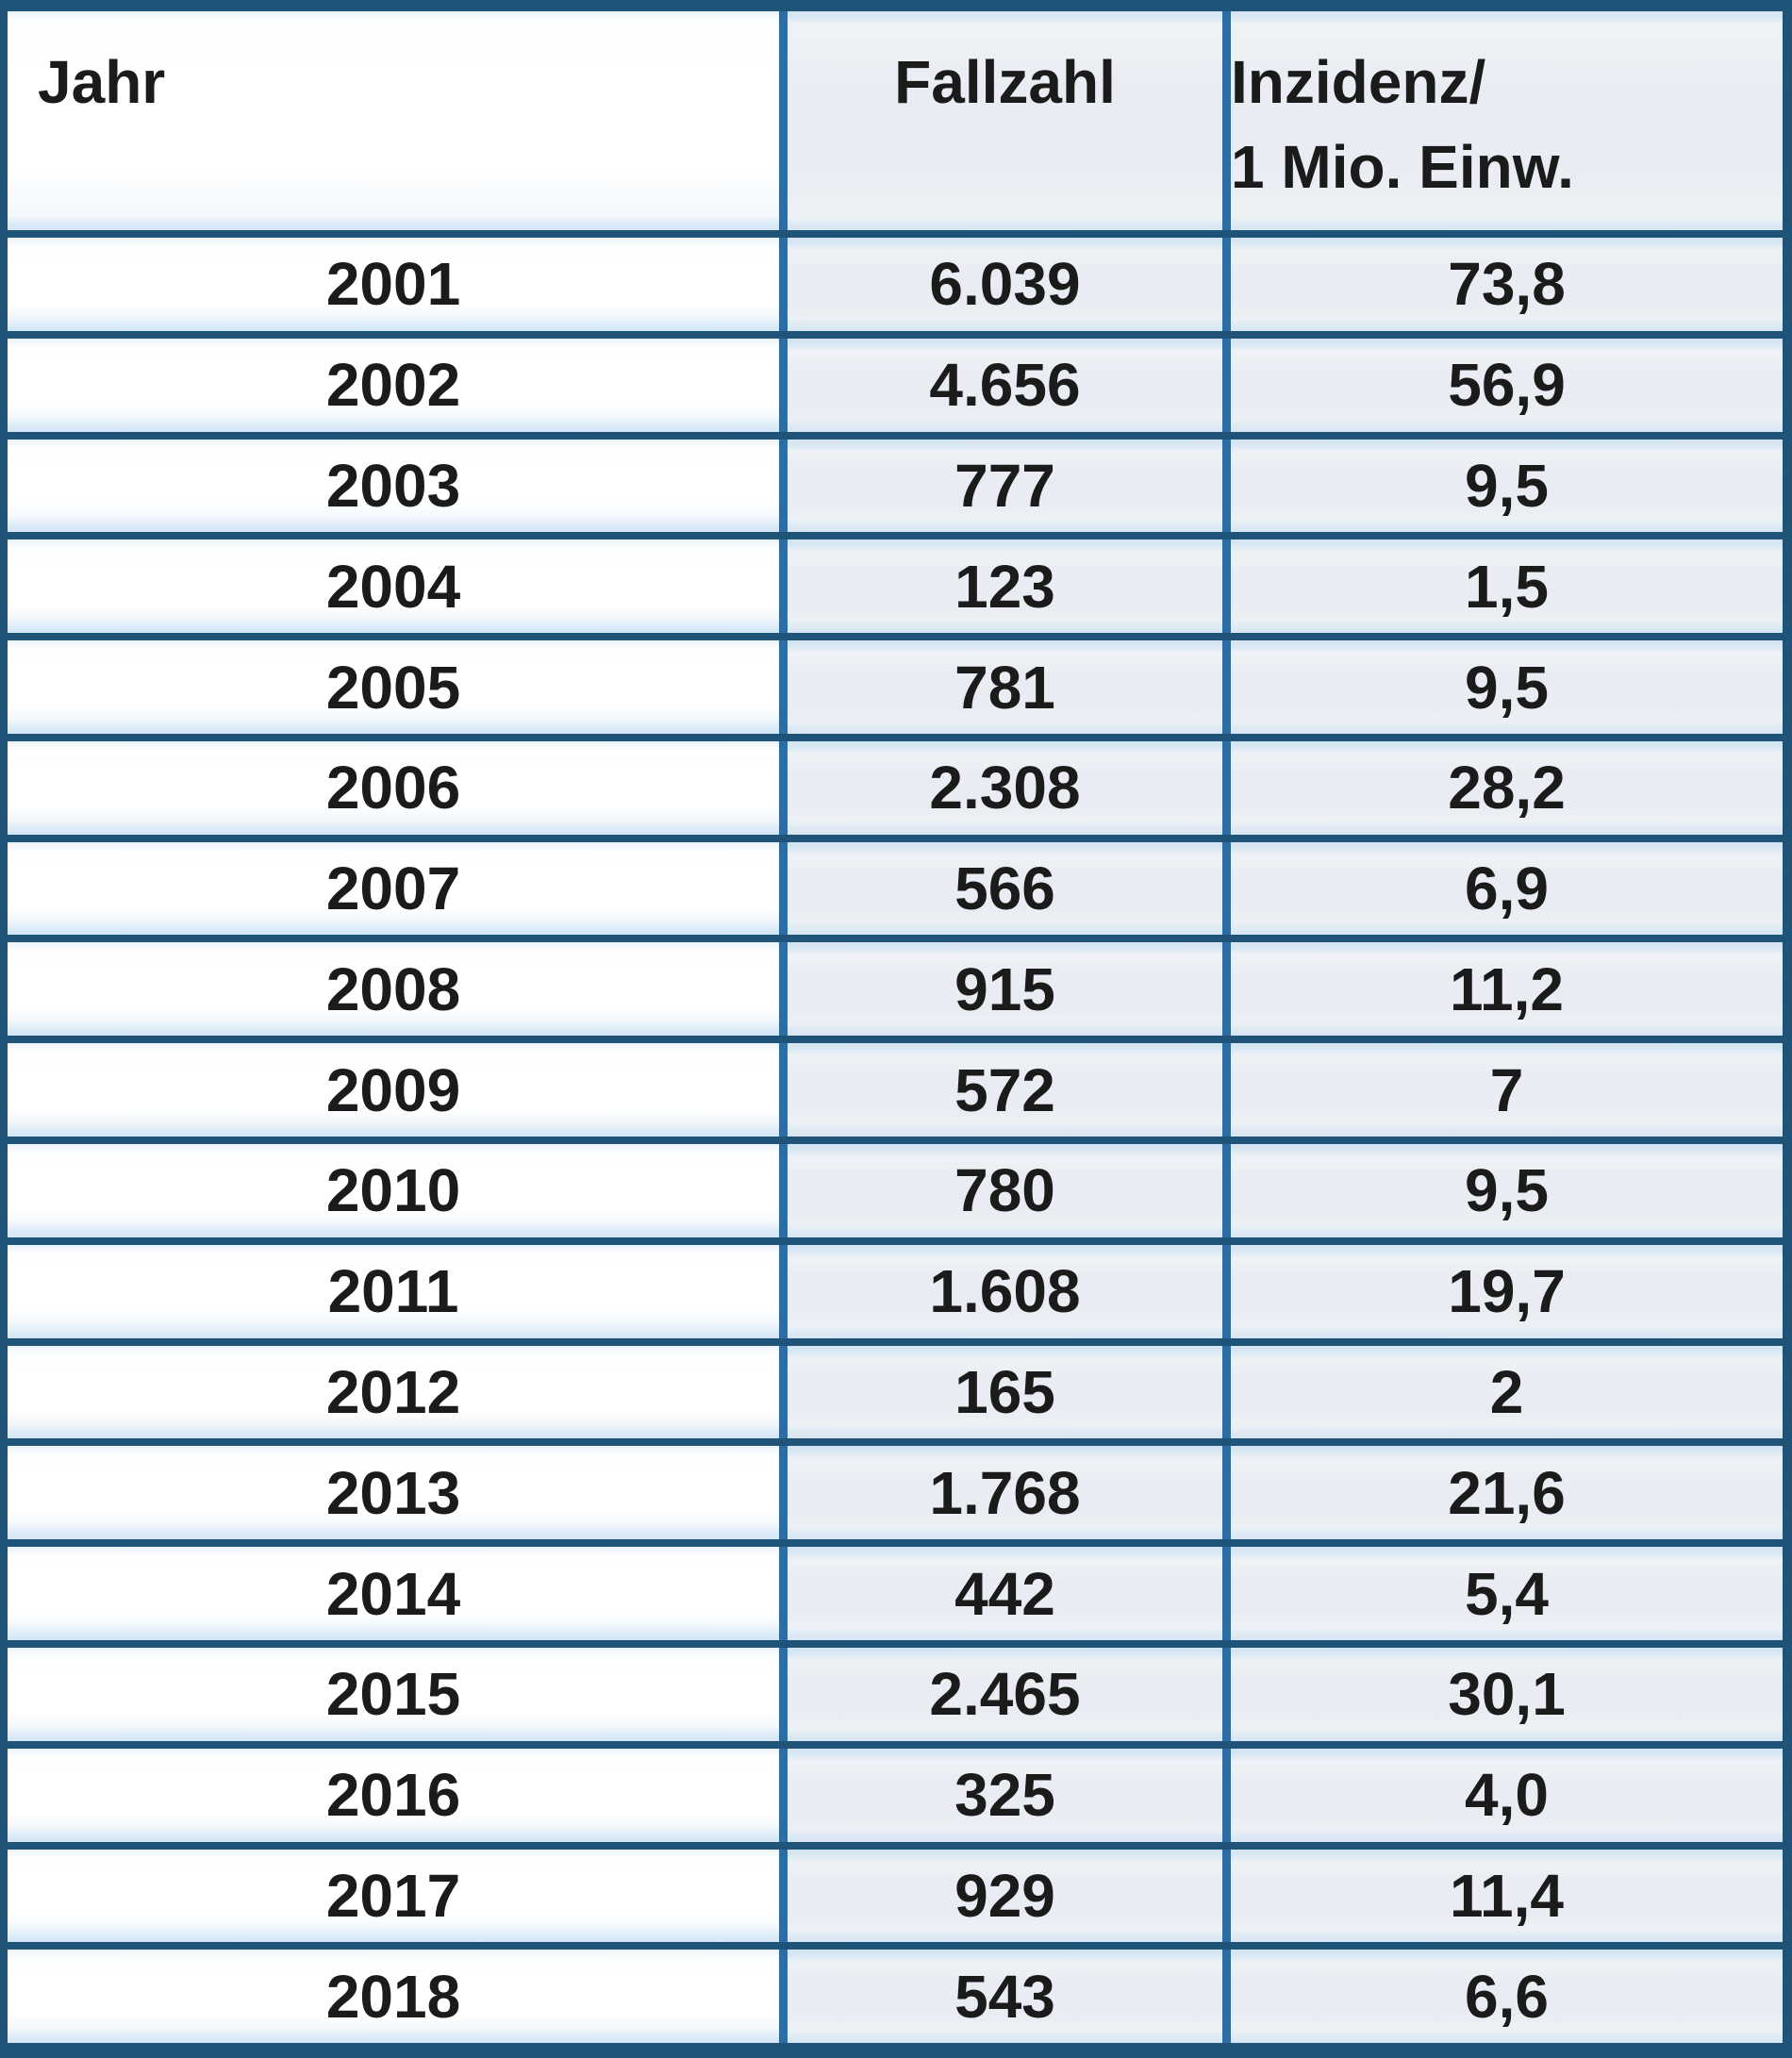 Image resolution: width=1792 pixels, height=2058 pixels. I want to click on fallzahl-cell: 566, so click(1005, 889).